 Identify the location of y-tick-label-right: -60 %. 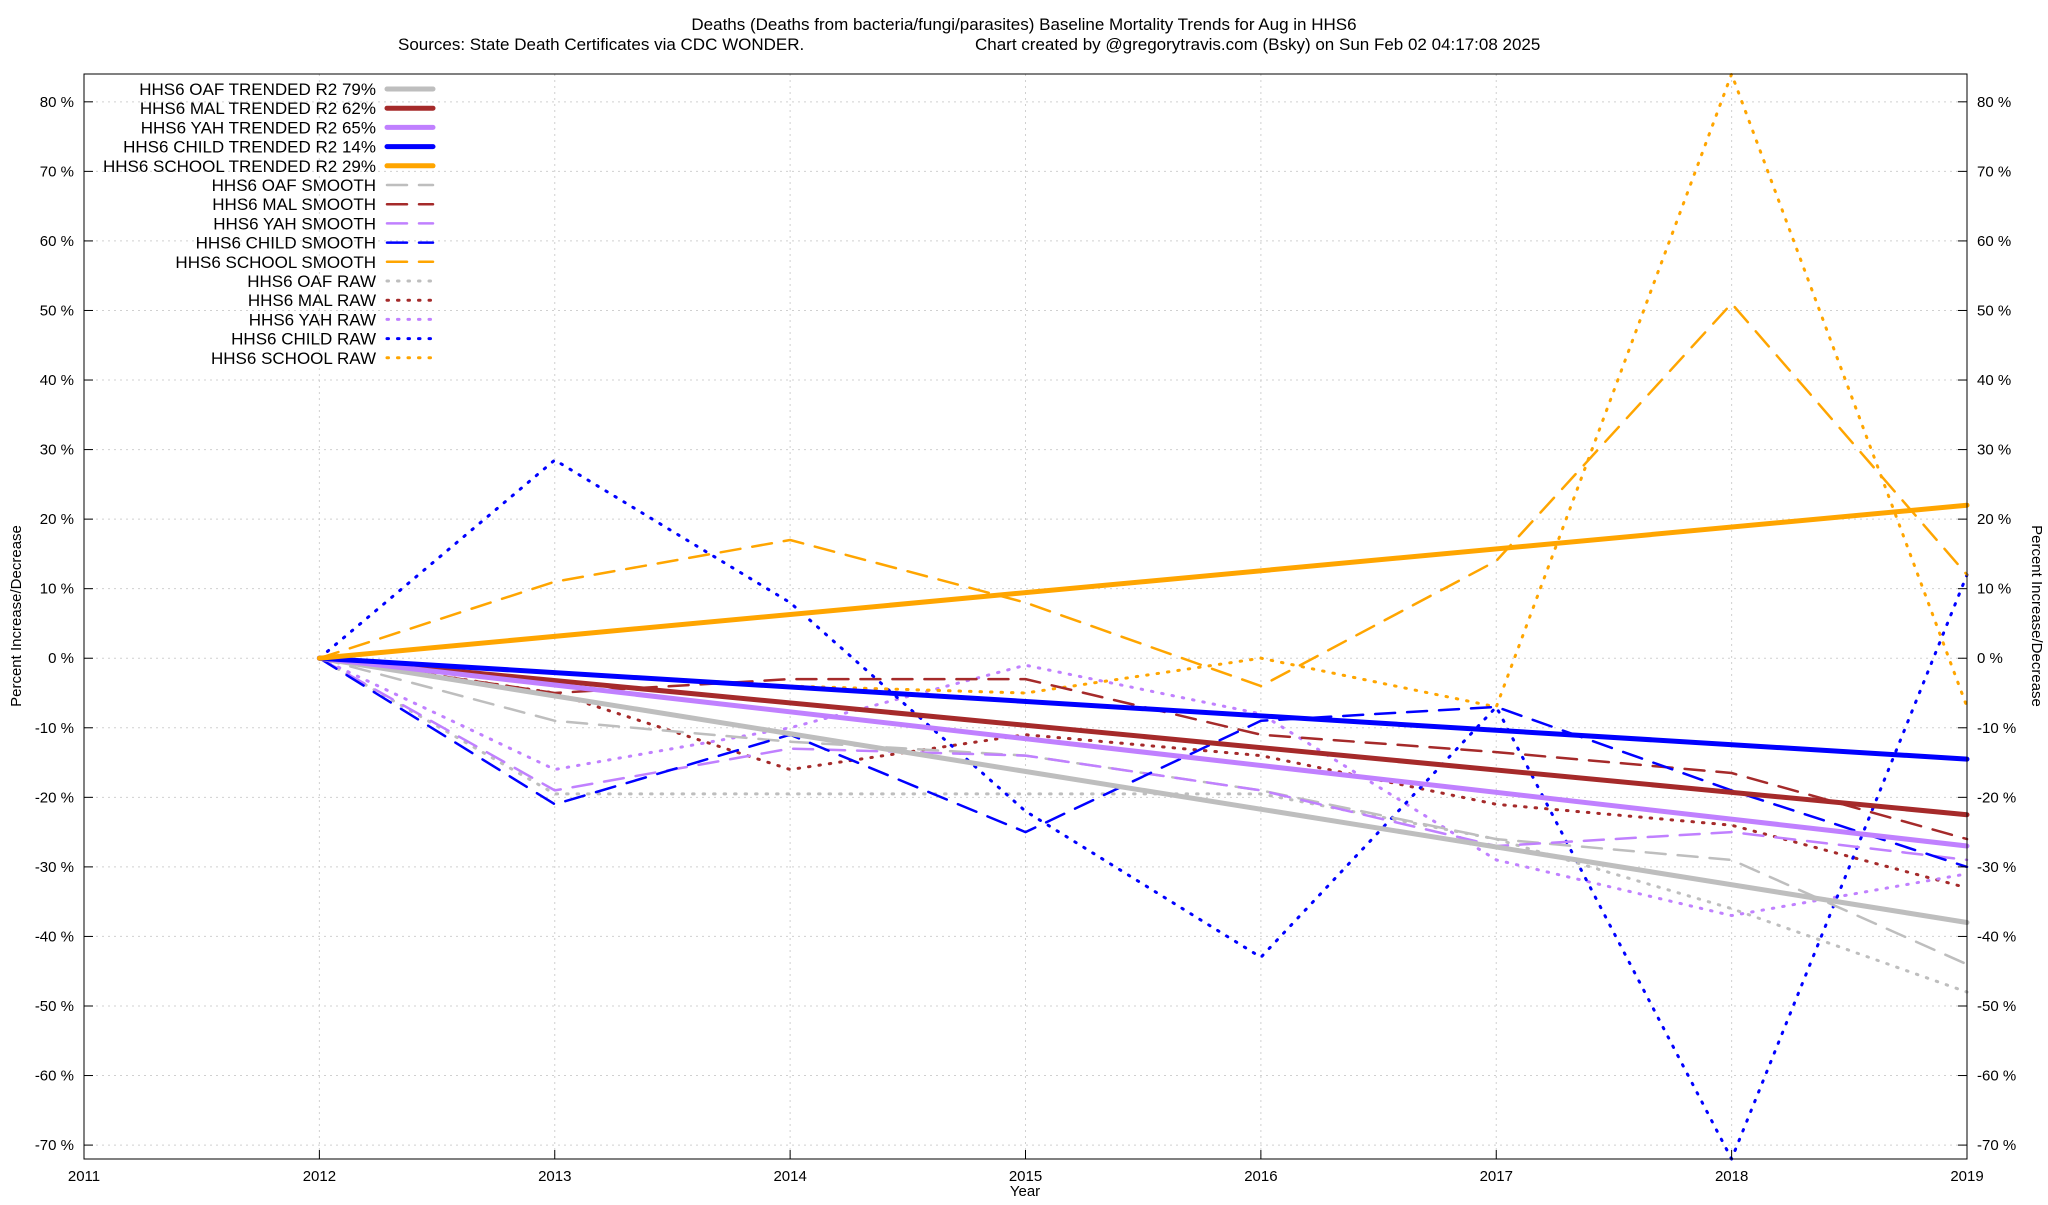
(1996, 1076).